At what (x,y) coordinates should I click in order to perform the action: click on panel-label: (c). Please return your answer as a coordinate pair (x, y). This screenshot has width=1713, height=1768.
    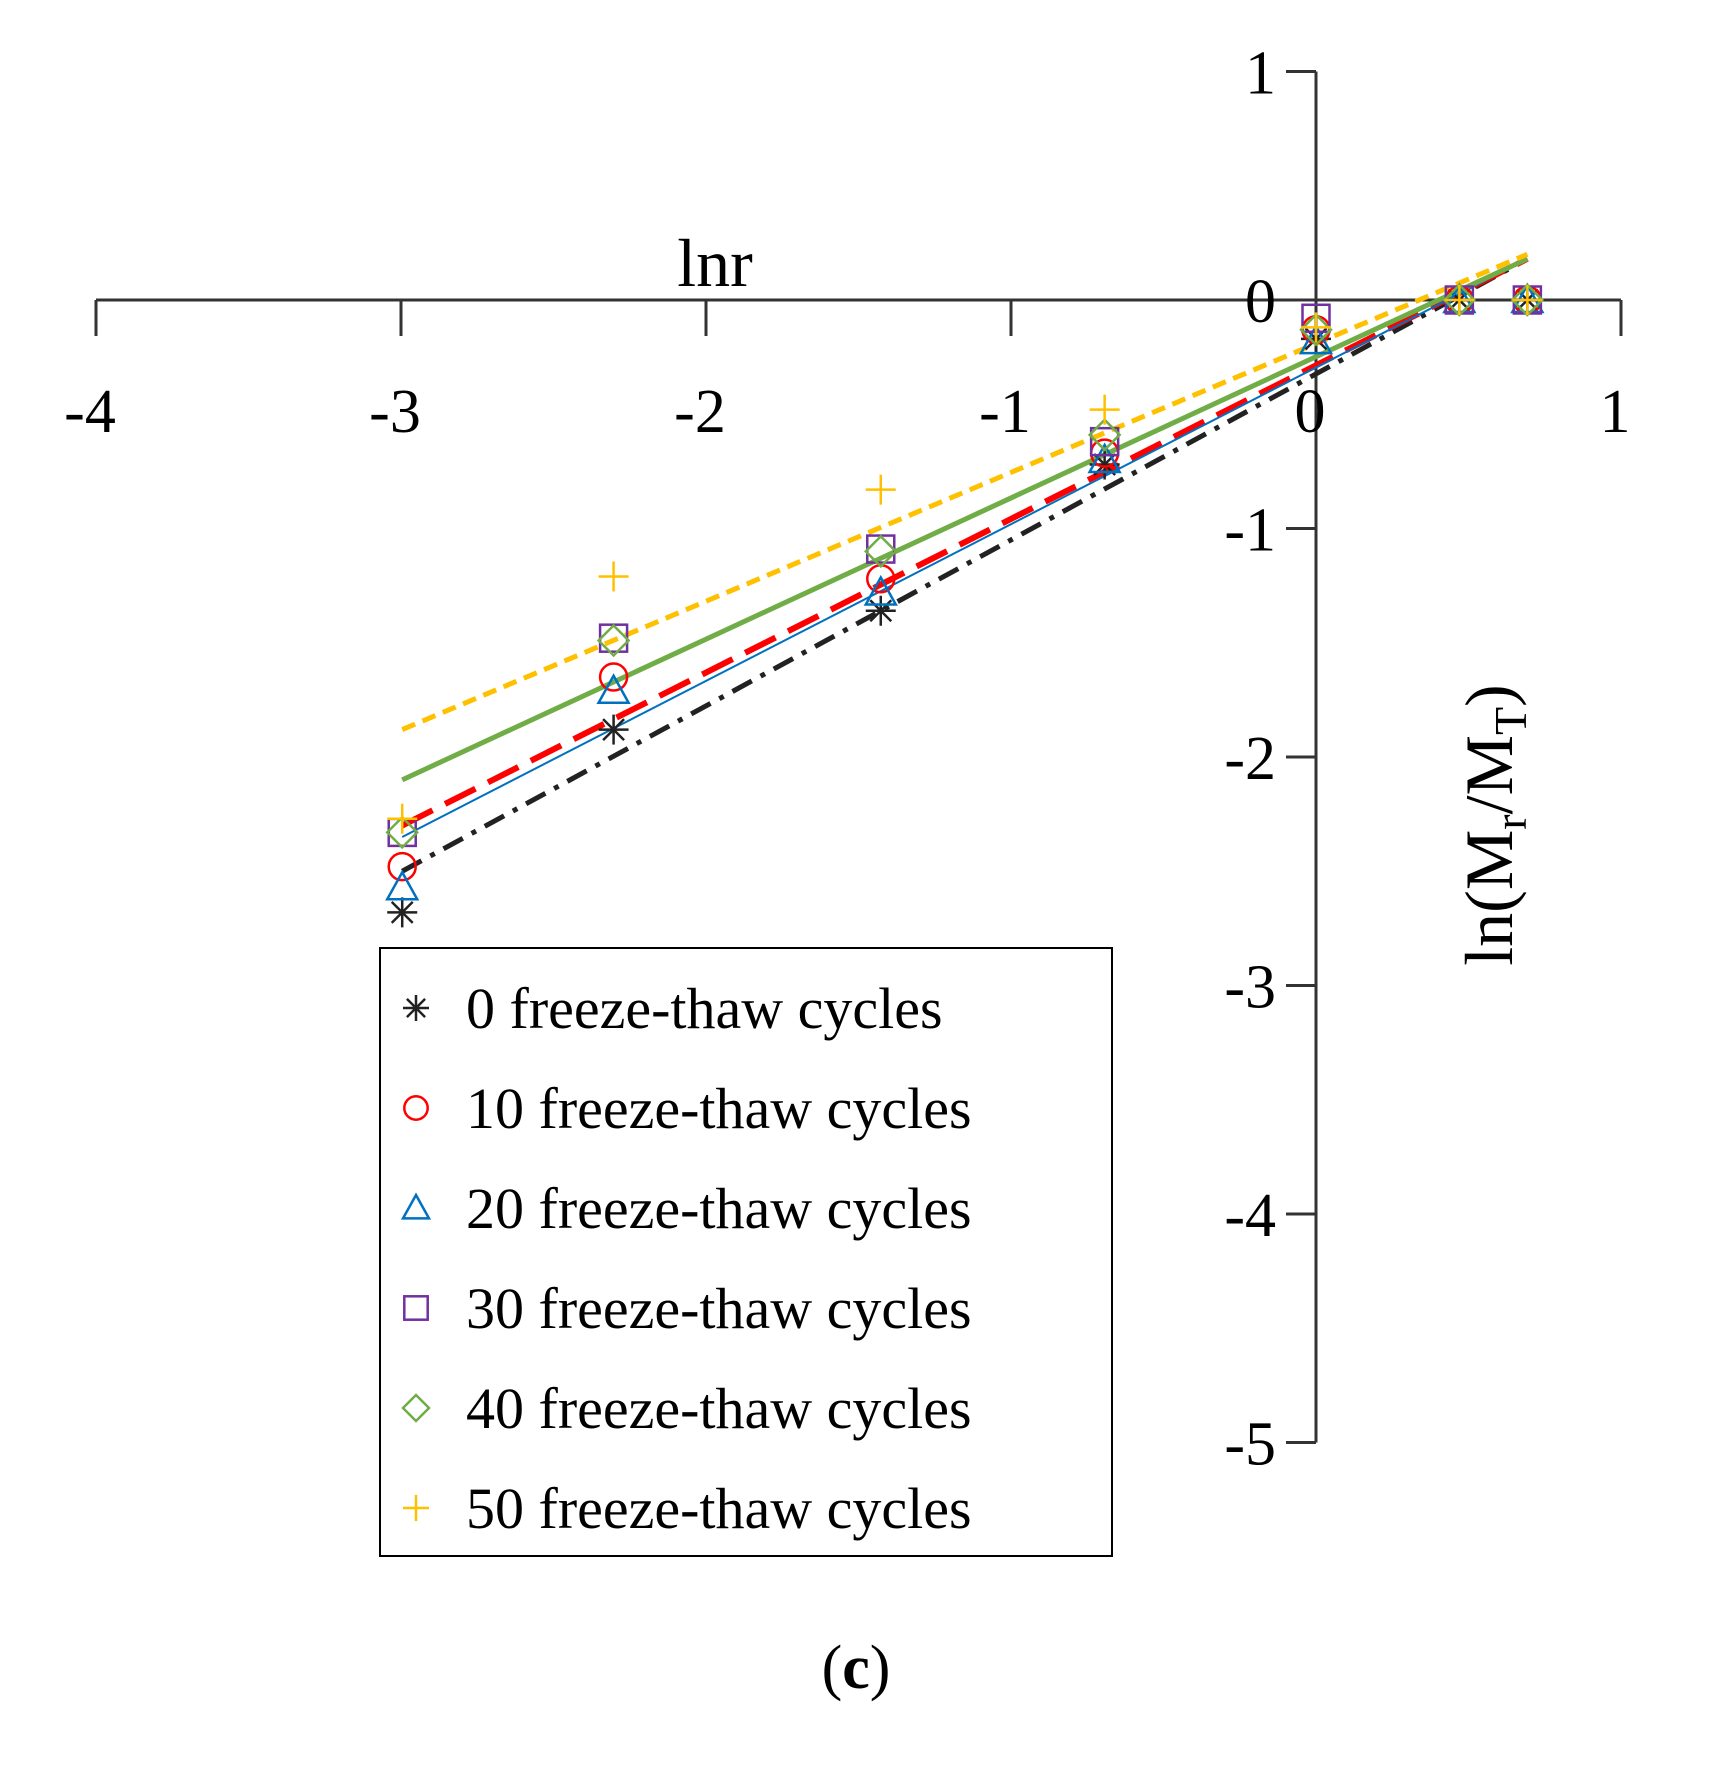
    Looking at the image, I should click on (856, 1668).